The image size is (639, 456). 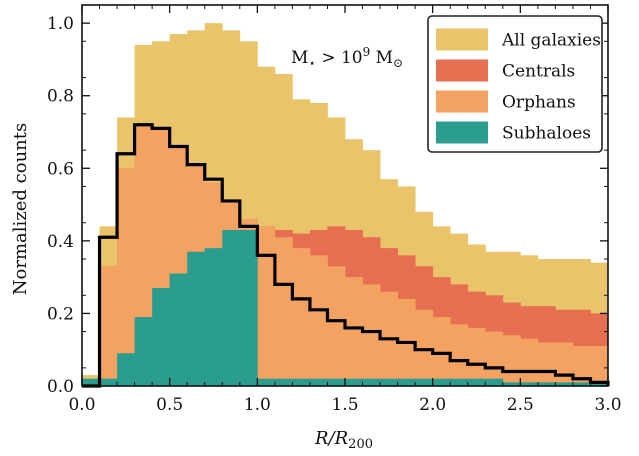 What do you see at coordinates (432, 405) in the screenshot?
I see `x-tick-label: 2.0` at bounding box center [432, 405].